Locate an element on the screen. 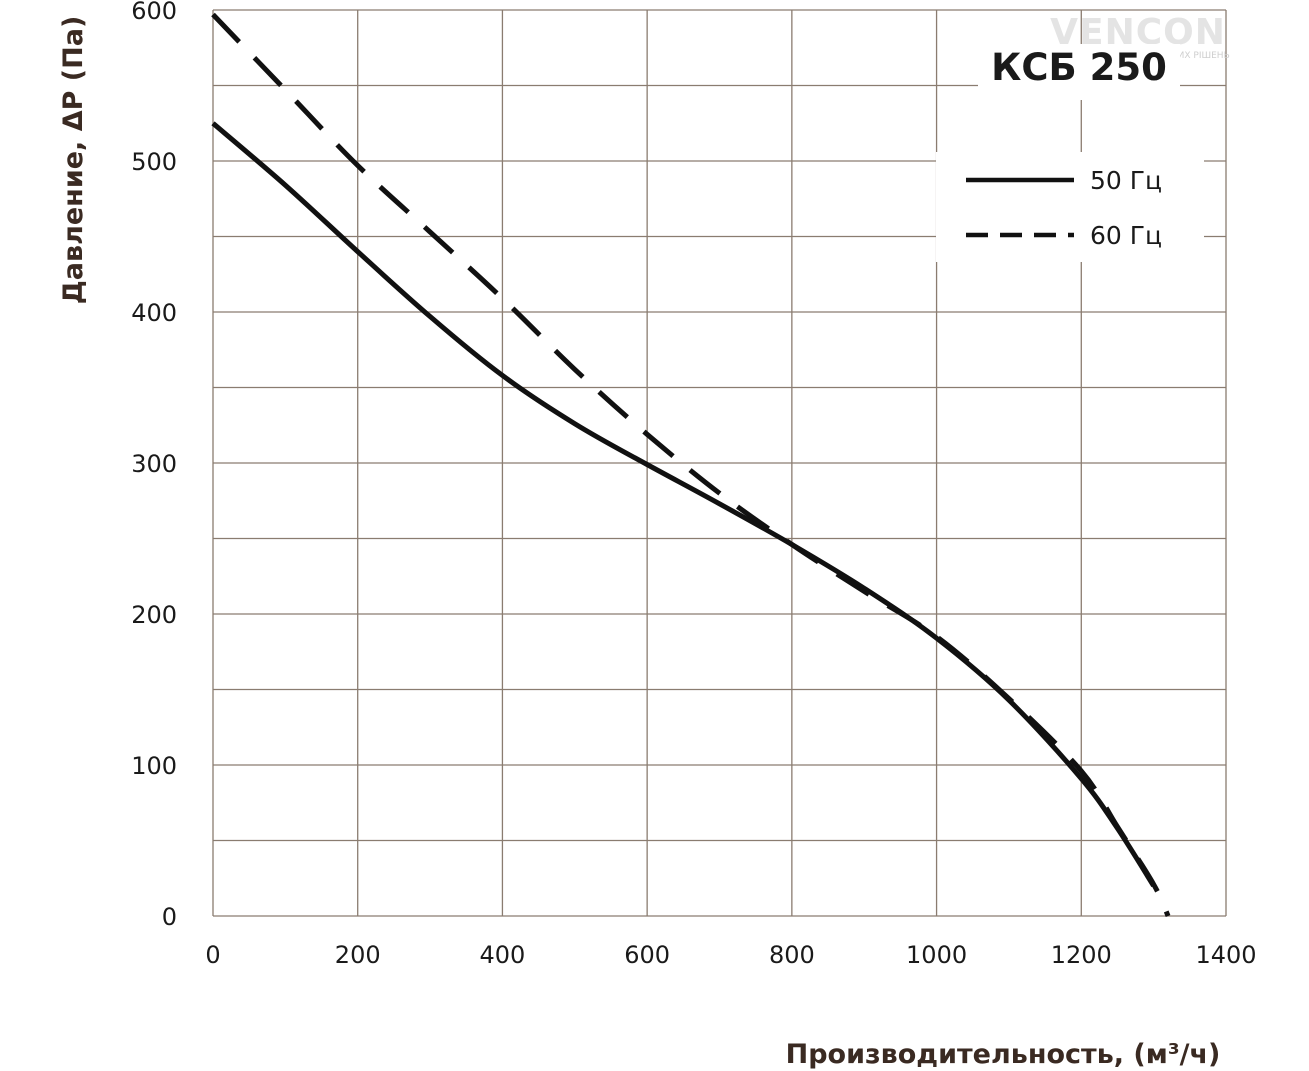 This screenshot has width=1309, height=1071. x-axis-title: Производительность, (м³/ч) is located at coordinates (1003, 1054).